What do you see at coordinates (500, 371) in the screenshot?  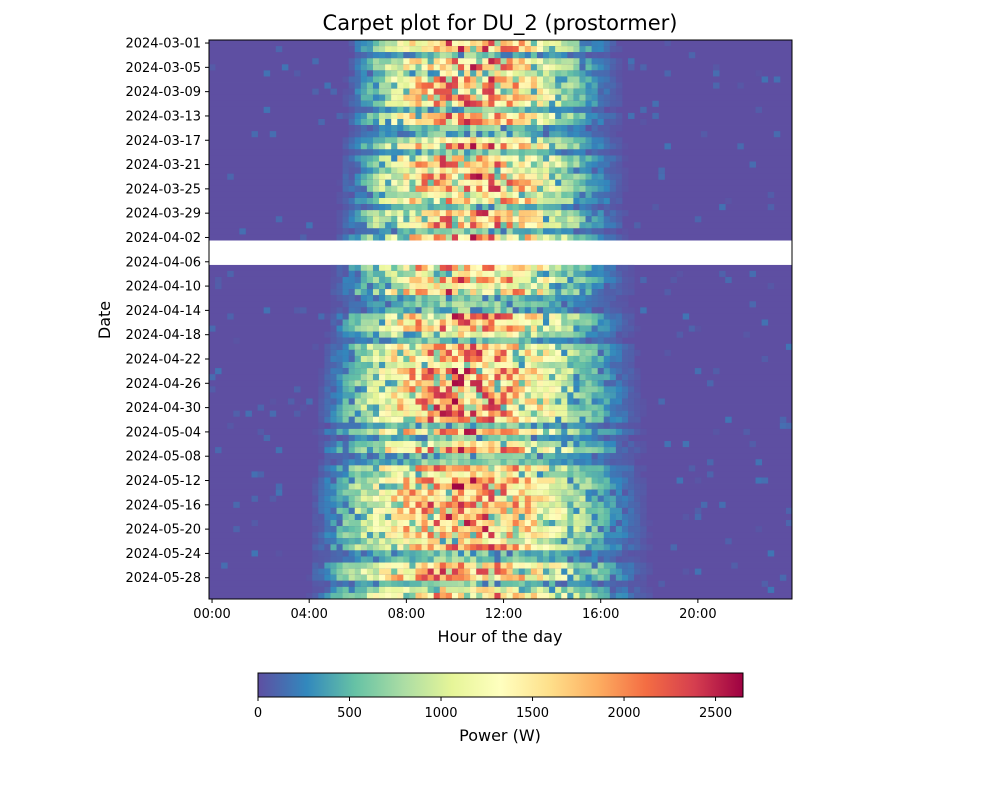 I see `heatmap-row` at bounding box center [500, 371].